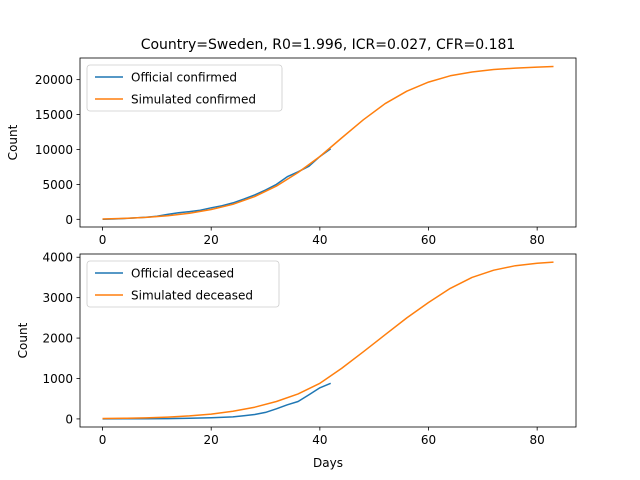 This screenshot has width=640, height=480. What do you see at coordinates (193, 100) in the screenshot?
I see `legend-label-2: Simulated confirmed` at bounding box center [193, 100].